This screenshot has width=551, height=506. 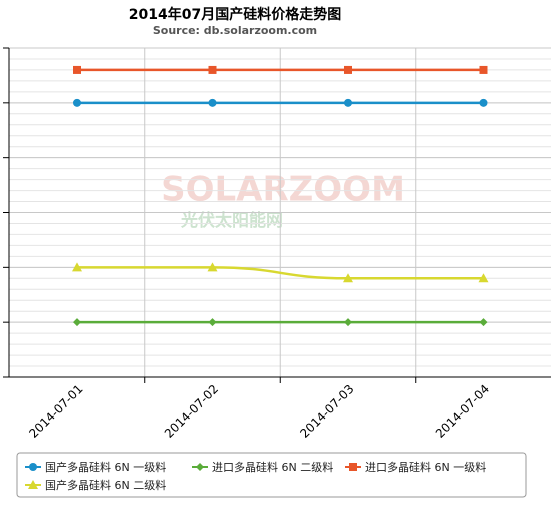 What do you see at coordinates (191, 411) in the screenshot?
I see `x-tick-label: 2014-07-02` at bounding box center [191, 411].